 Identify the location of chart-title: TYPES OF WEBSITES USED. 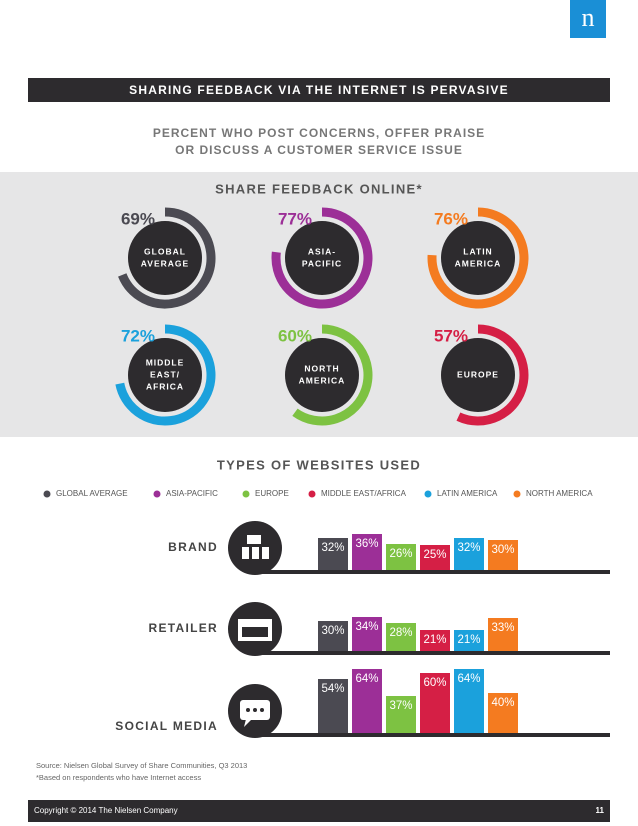
(319, 464).